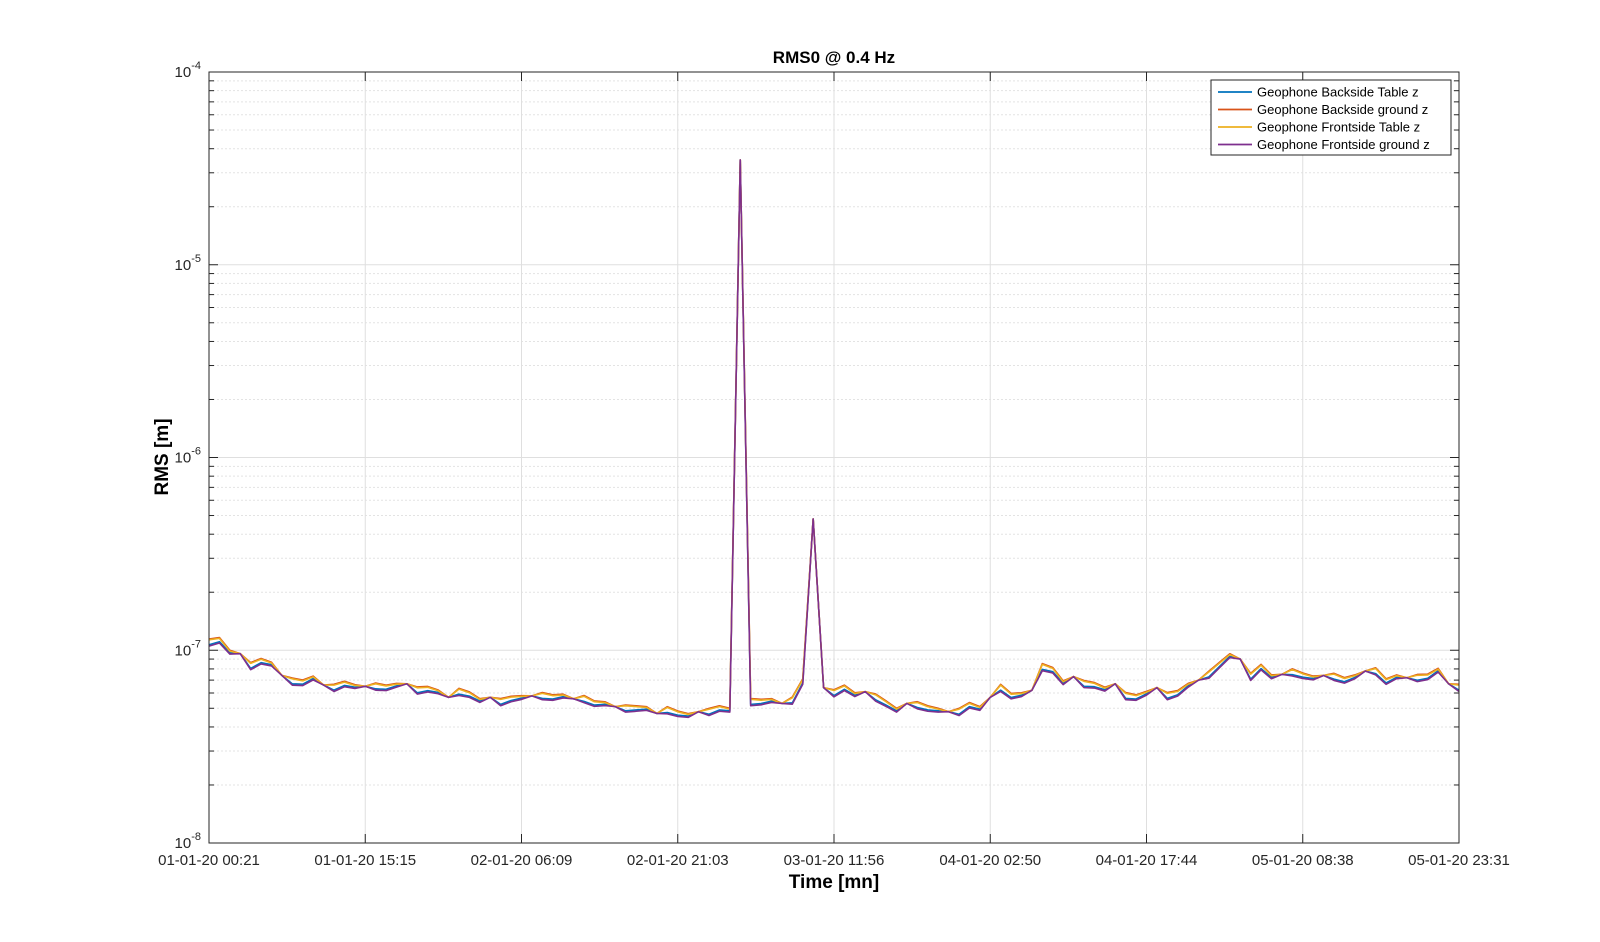 This screenshot has width=1600, height=942. I want to click on y-tick-labels: 10⁻⁸ 10⁻⁷ 10⁻⁶ 10⁻⁵ 10⁻⁴, so click(188, 456).